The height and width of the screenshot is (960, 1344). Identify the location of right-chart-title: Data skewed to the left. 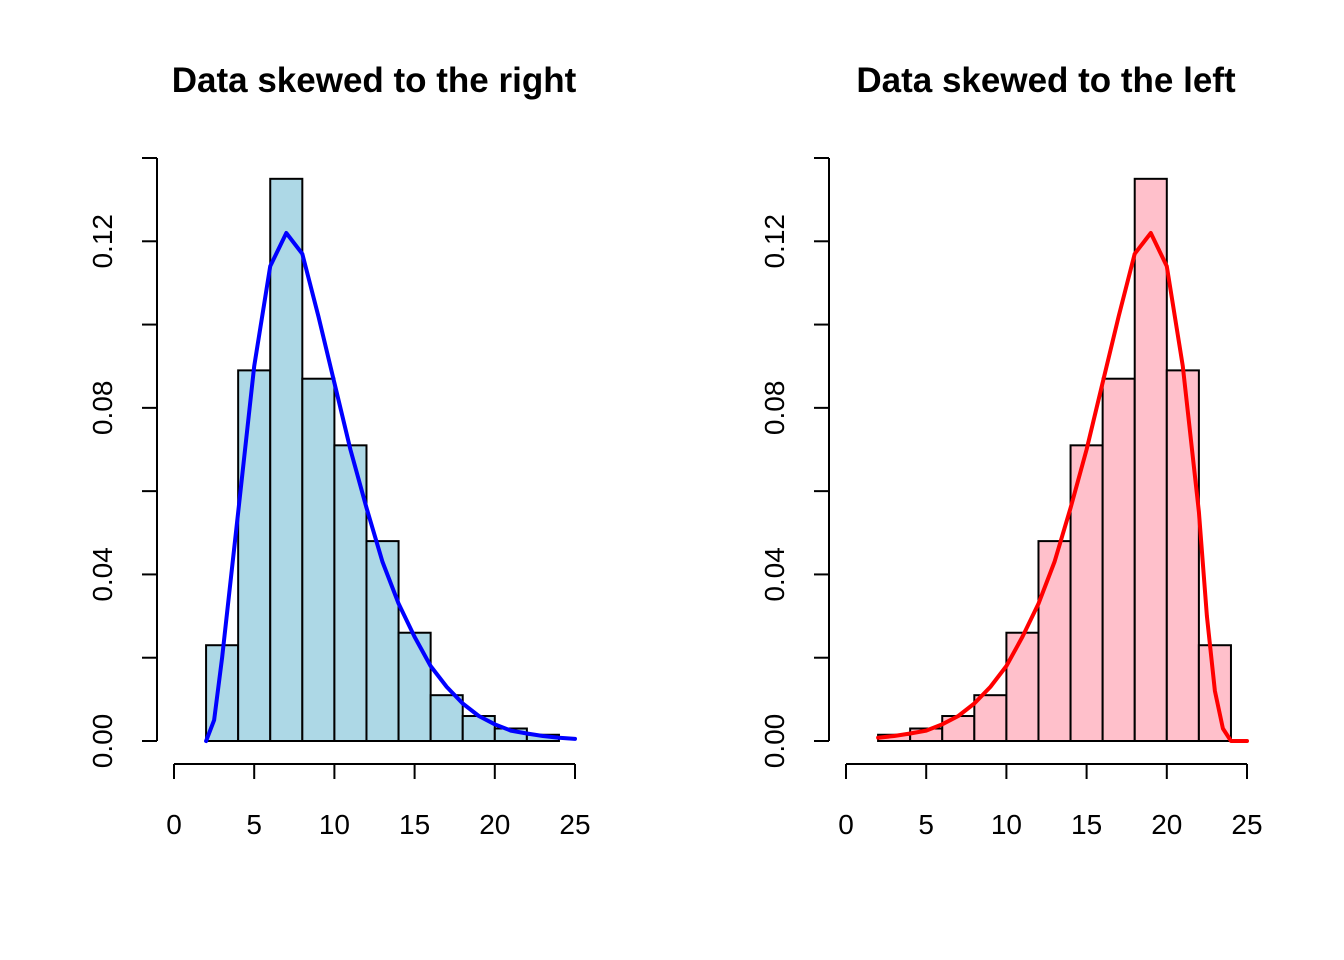
(1046, 80).